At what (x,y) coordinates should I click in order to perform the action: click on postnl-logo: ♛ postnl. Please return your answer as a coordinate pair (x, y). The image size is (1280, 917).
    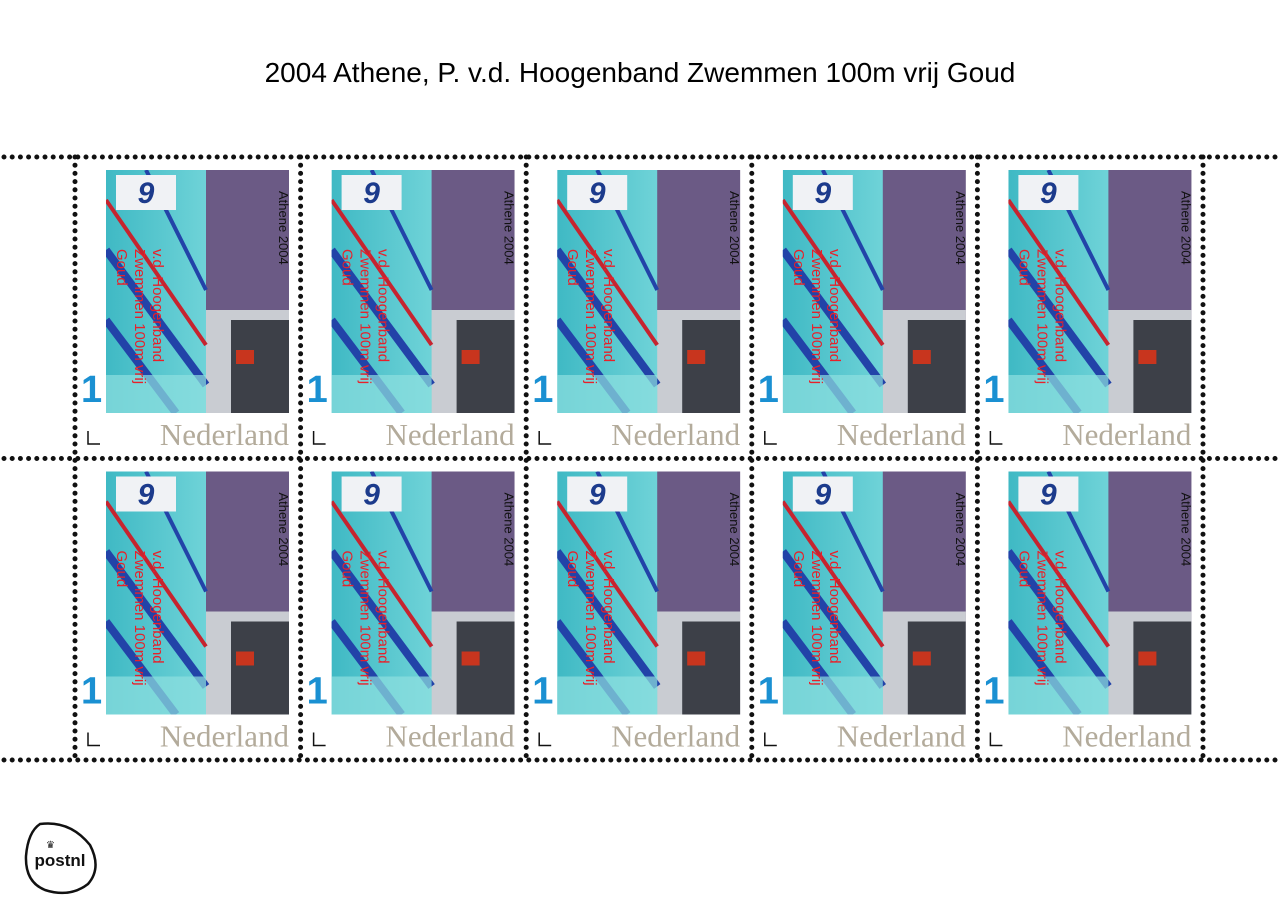
    Looking at the image, I should click on (60, 858).